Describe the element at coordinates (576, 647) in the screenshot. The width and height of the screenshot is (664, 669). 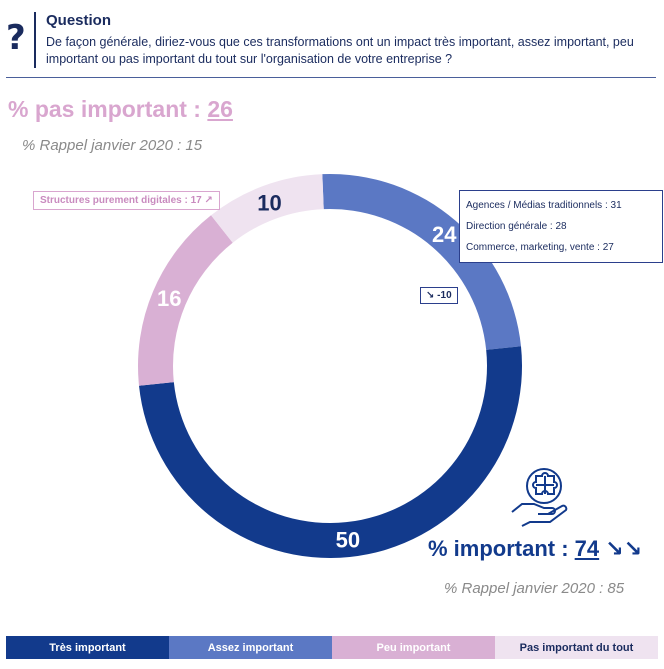
I see `legend-pas-important-du-tout: Pas important du tout` at that location.